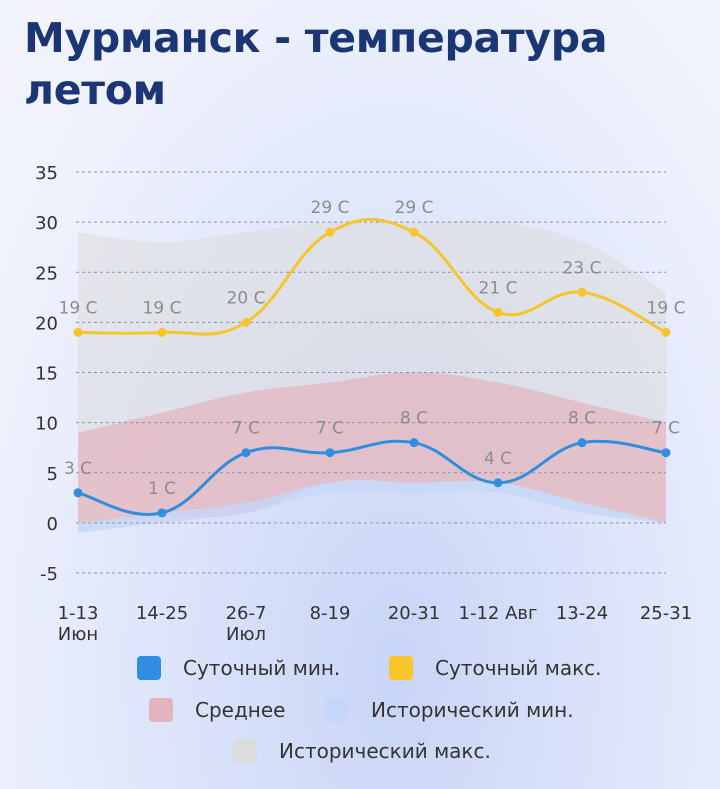 Image resolution: width=720 pixels, height=789 pixels. Describe the element at coordinates (372, 477) in the screenshot. I see `daily-min-line` at that location.